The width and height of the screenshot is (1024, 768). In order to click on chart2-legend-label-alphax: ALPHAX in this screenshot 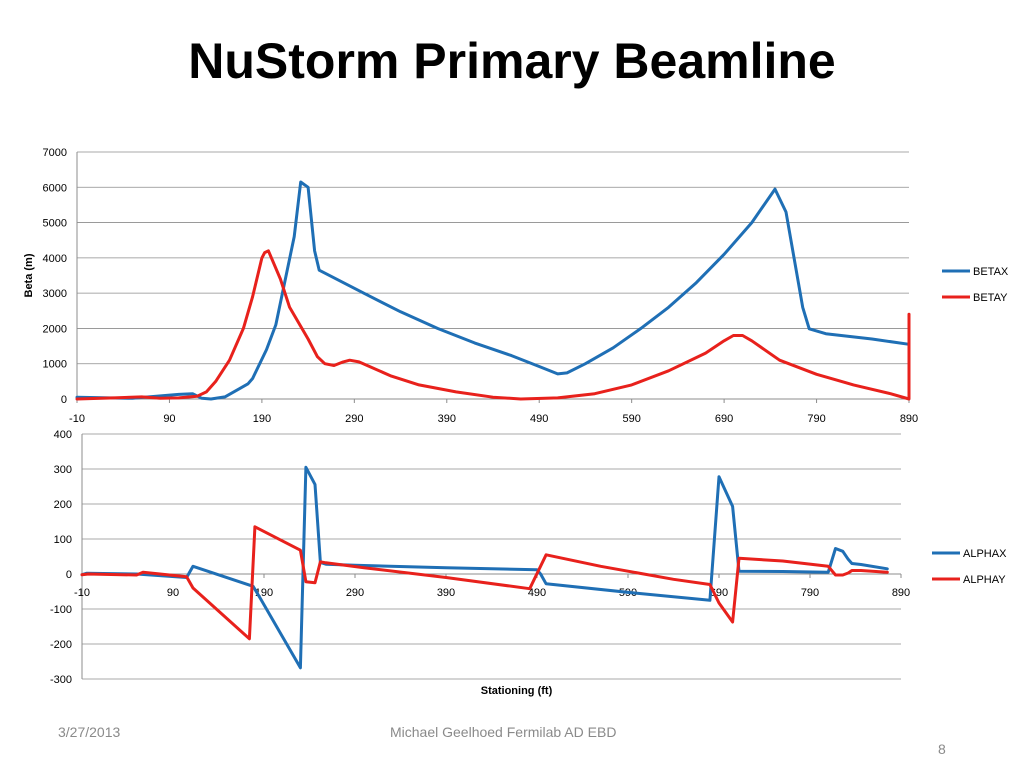, I will do `click(985, 554)`.